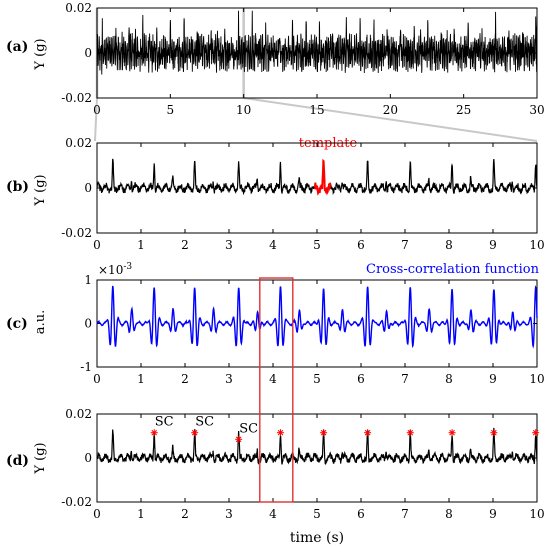 Image resolution: width=548 pixels, height=550 pixels. What do you see at coordinates (317, 538) in the screenshot?
I see `x-axis-label: time (s)` at bounding box center [317, 538].